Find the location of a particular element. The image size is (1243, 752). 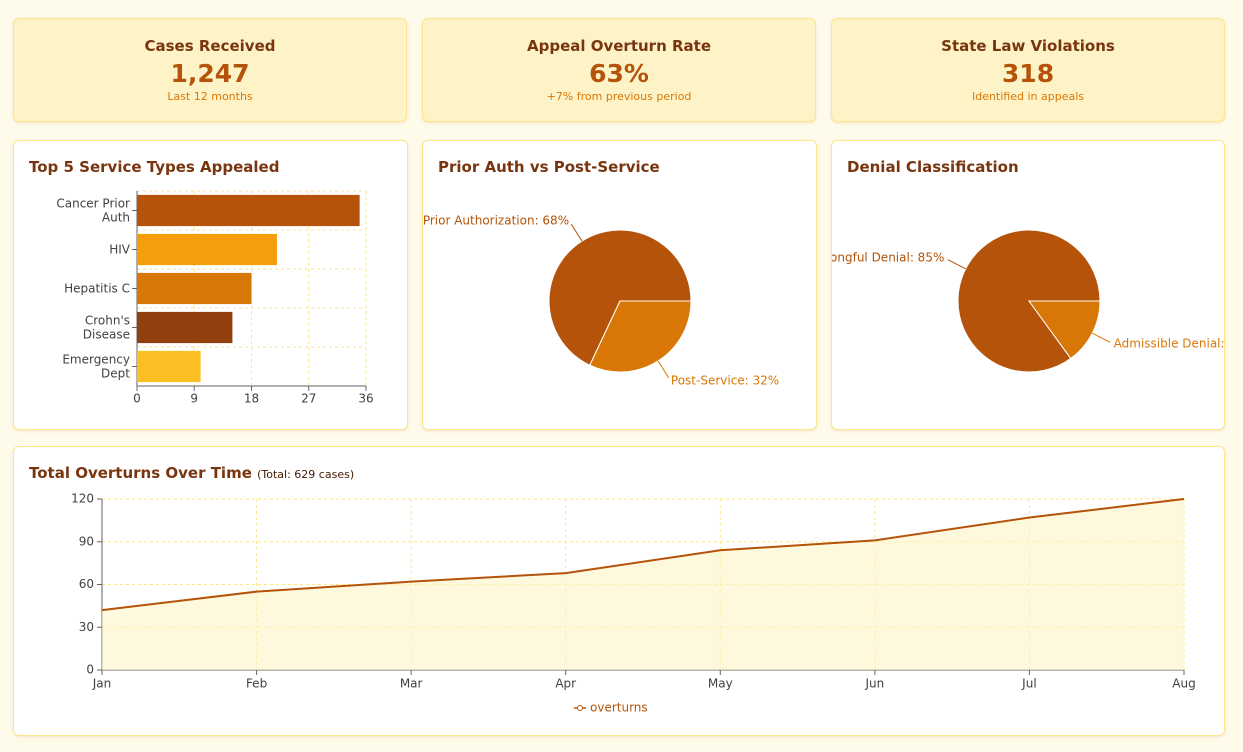

x-tick-label: May is located at coordinates (720, 684).